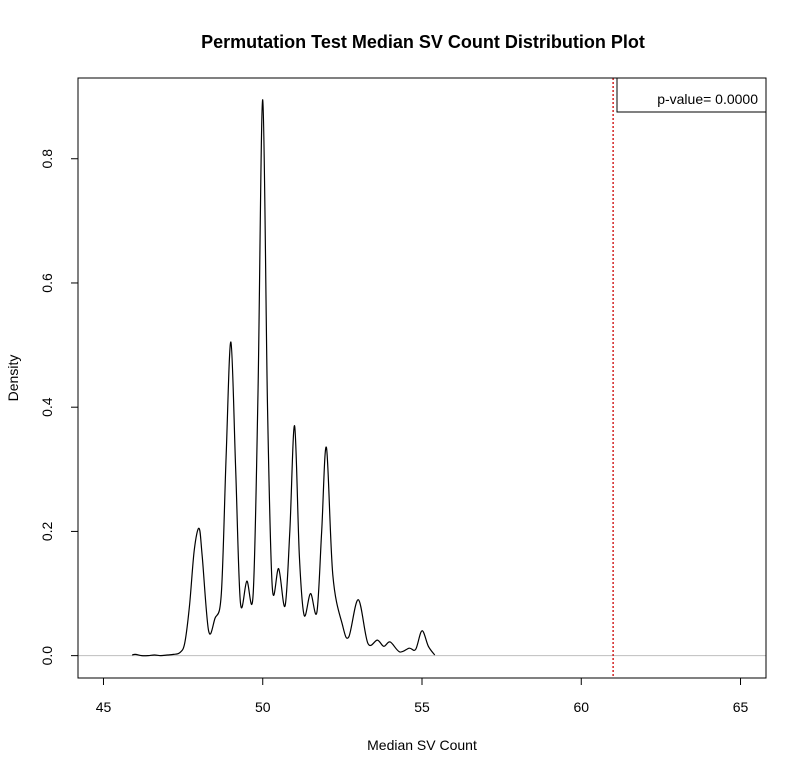  I want to click on x-axis-label: Median SV Count, so click(422, 745).